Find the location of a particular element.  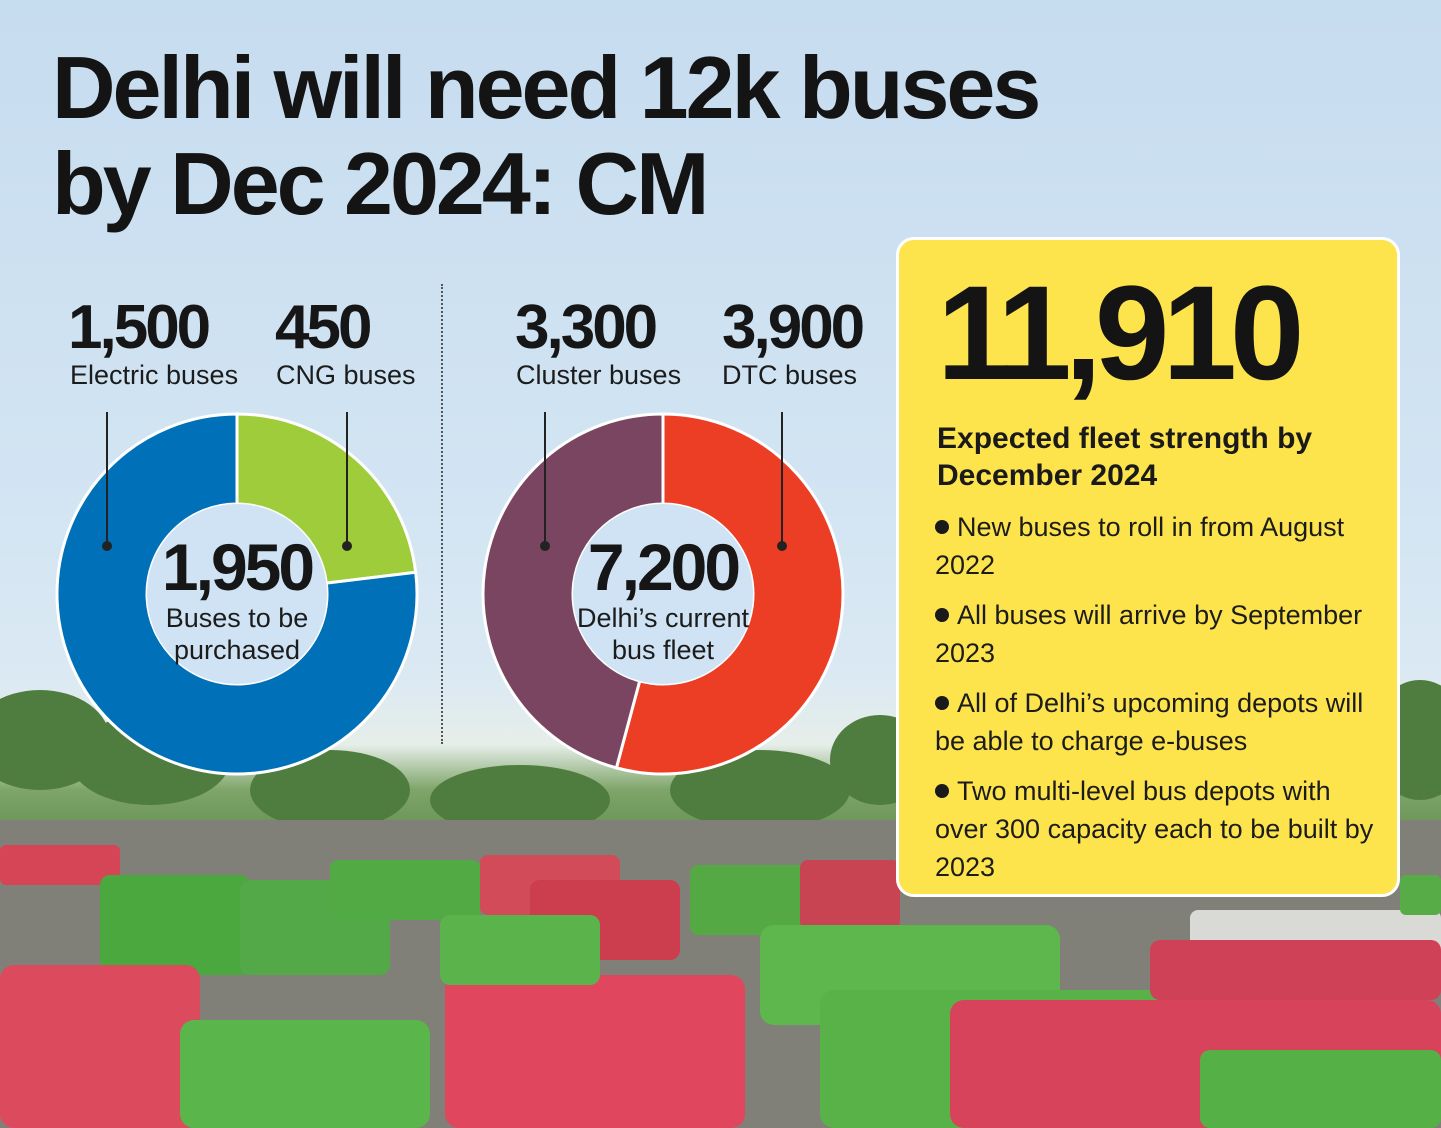

fleet-total-value: 7,200 is located at coordinates (664, 567).